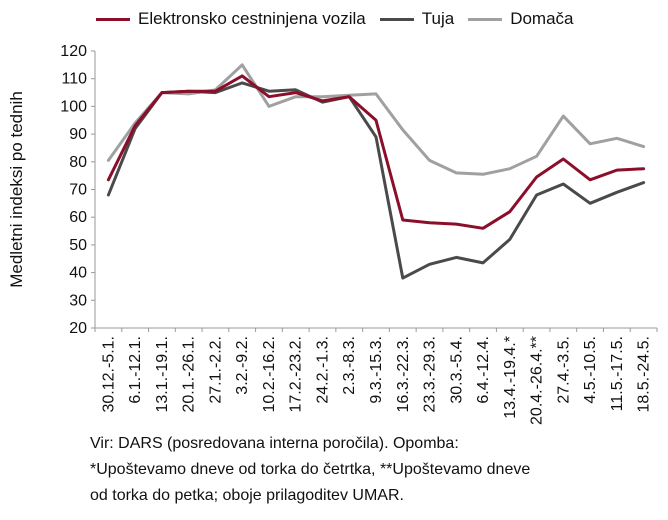  I want to click on legend-swatch-domaca, so click(485, 19).